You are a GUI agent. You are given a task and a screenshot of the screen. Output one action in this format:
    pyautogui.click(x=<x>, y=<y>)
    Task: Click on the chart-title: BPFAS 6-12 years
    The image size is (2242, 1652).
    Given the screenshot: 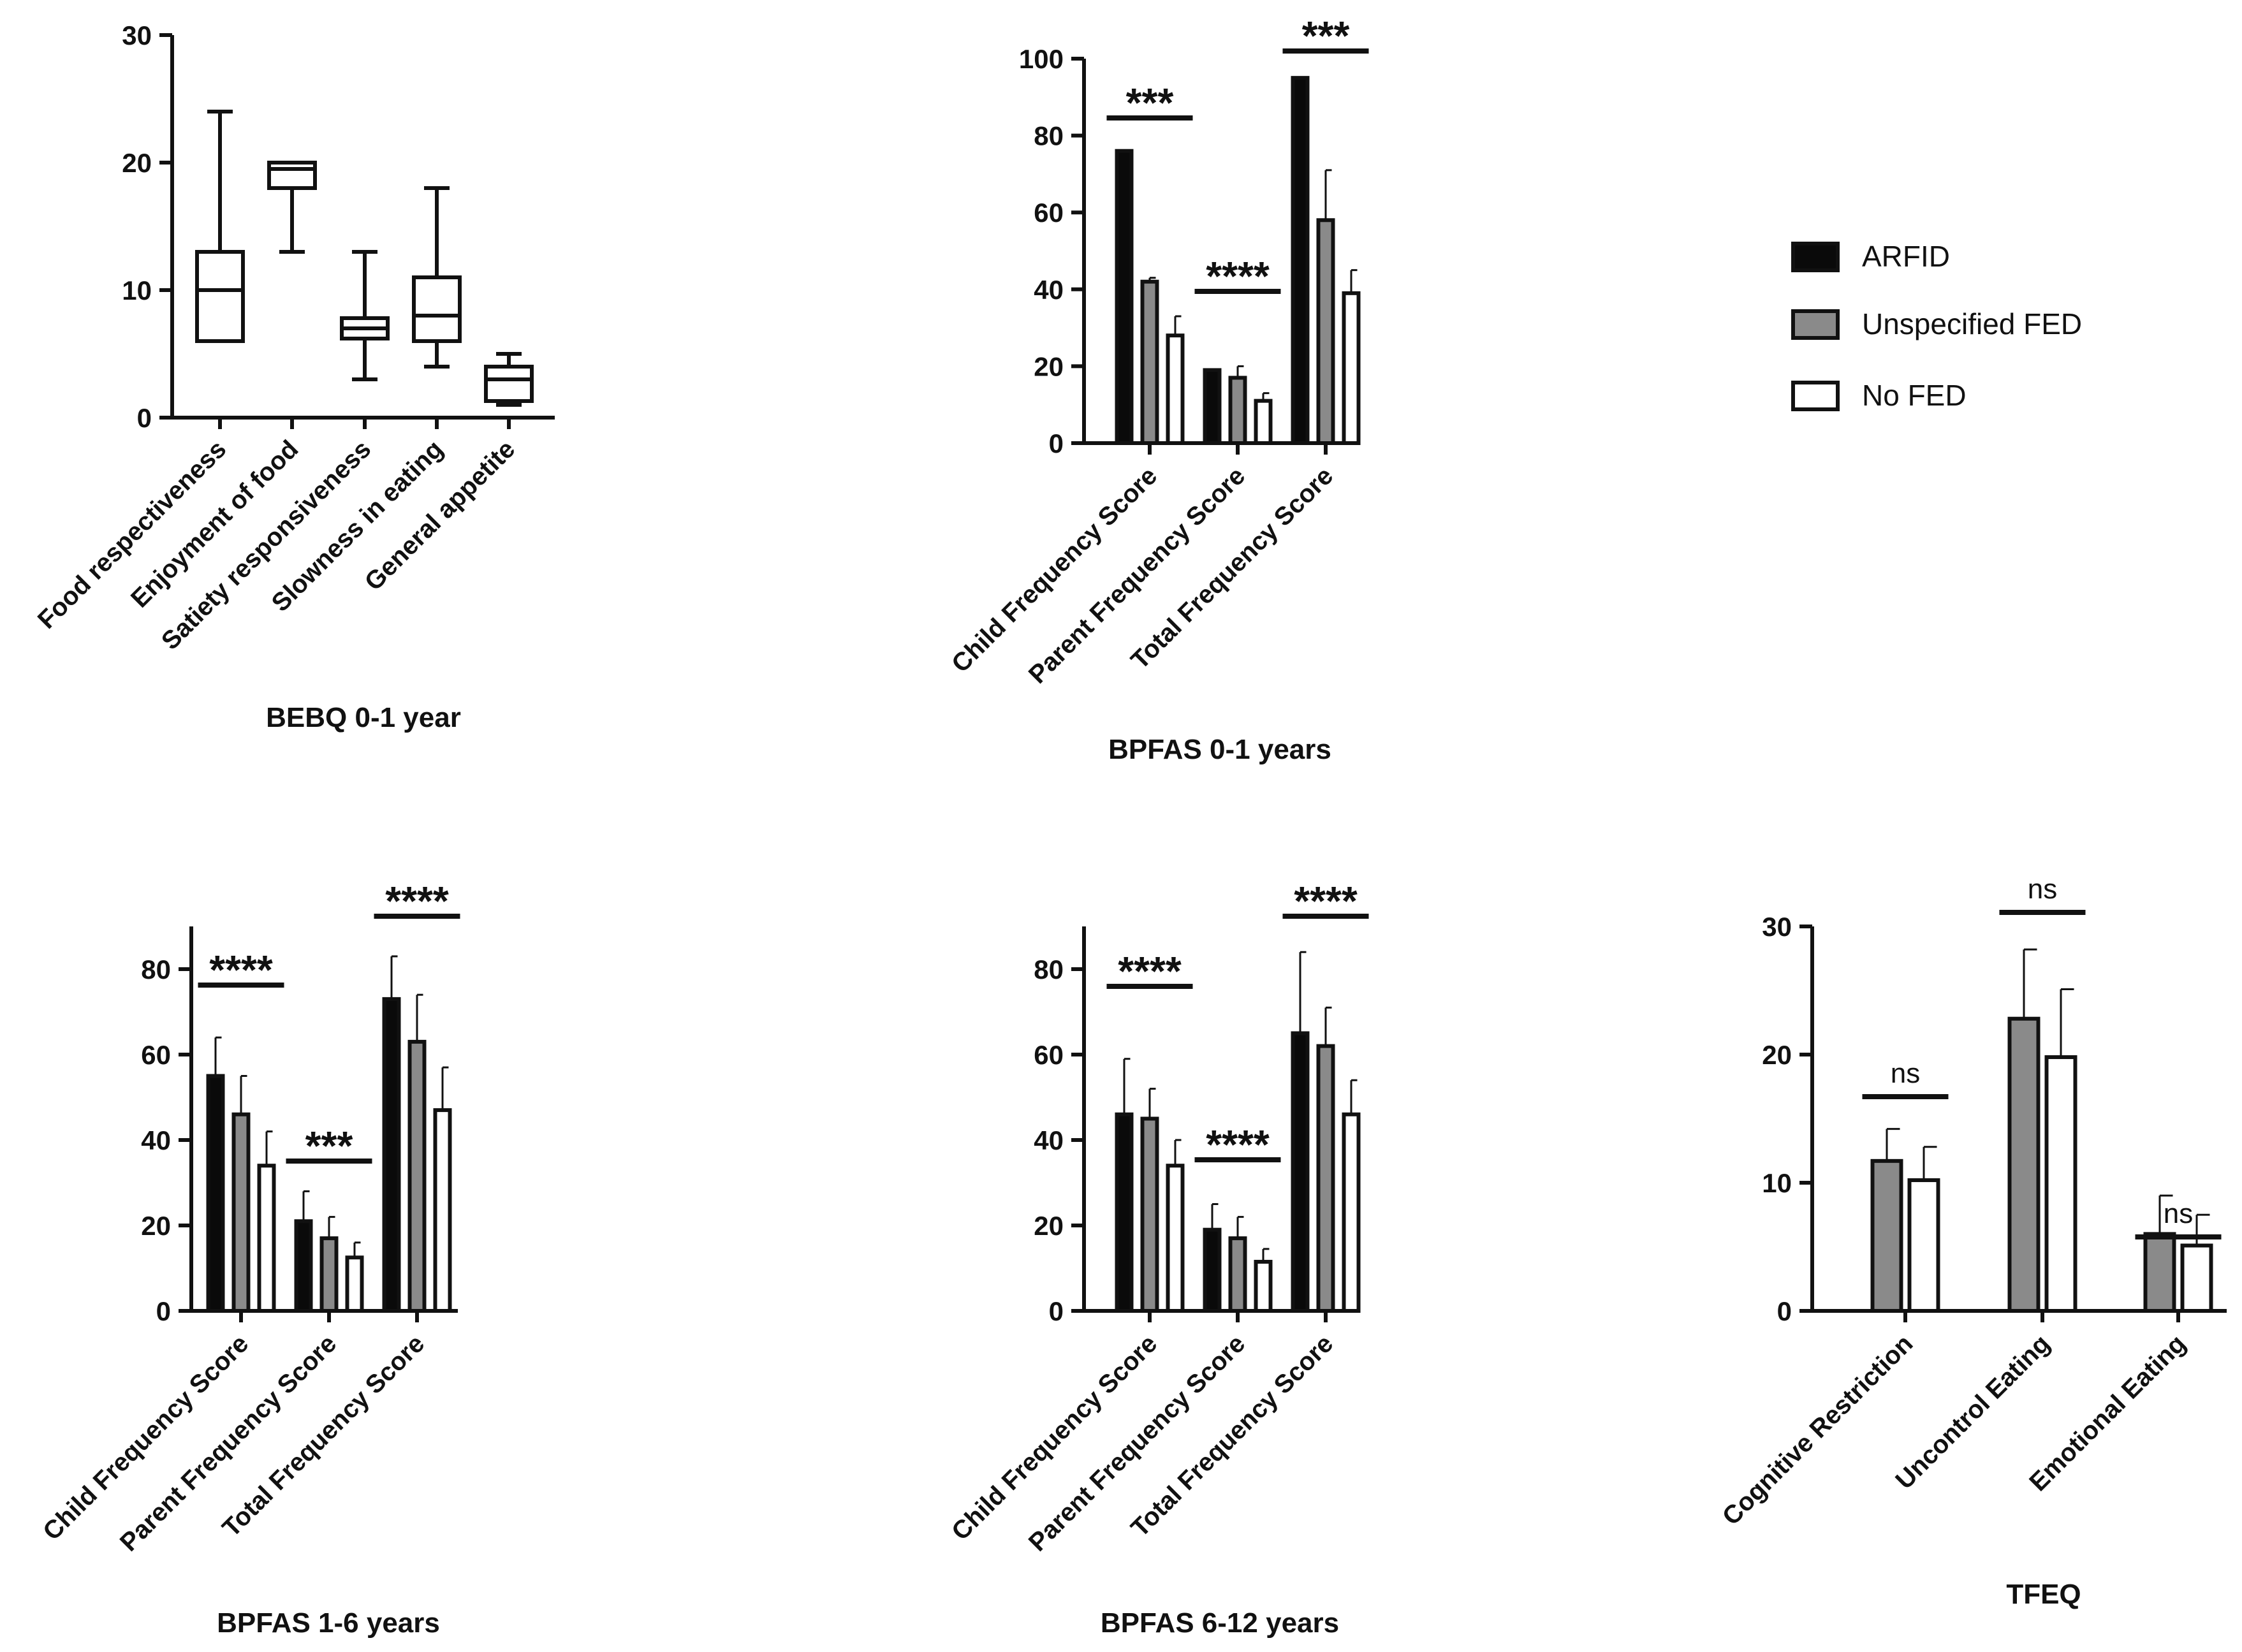 What is the action you would take?
    pyautogui.click(x=1220, y=1623)
    